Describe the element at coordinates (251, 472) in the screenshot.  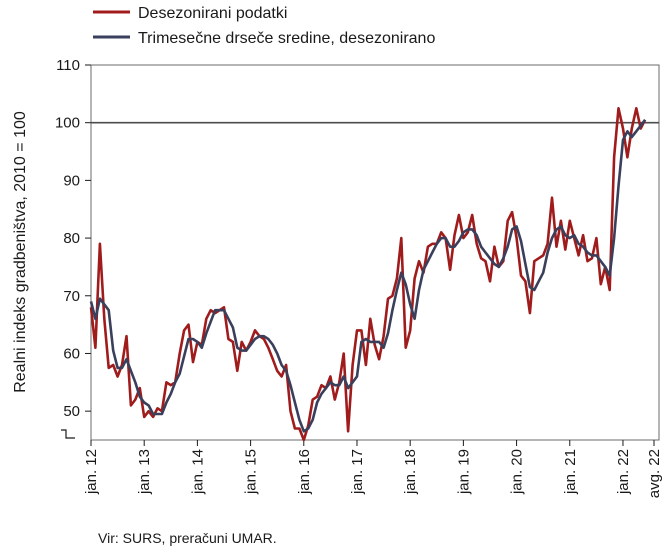
I see `x-tick-label: jan. 15` at that location.